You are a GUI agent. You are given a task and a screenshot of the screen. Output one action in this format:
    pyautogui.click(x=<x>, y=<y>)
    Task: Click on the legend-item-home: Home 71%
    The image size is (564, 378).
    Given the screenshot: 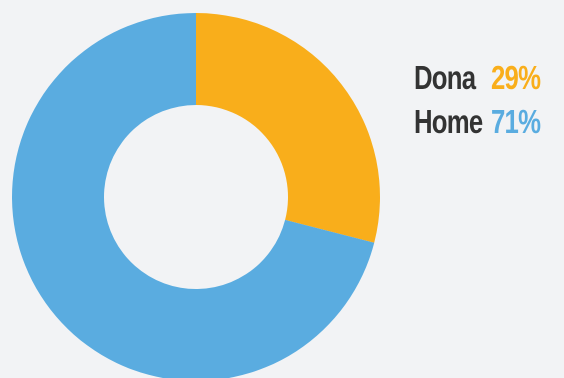 What is the action you would take?
    pyautogui.click(x=489, y=122)
    